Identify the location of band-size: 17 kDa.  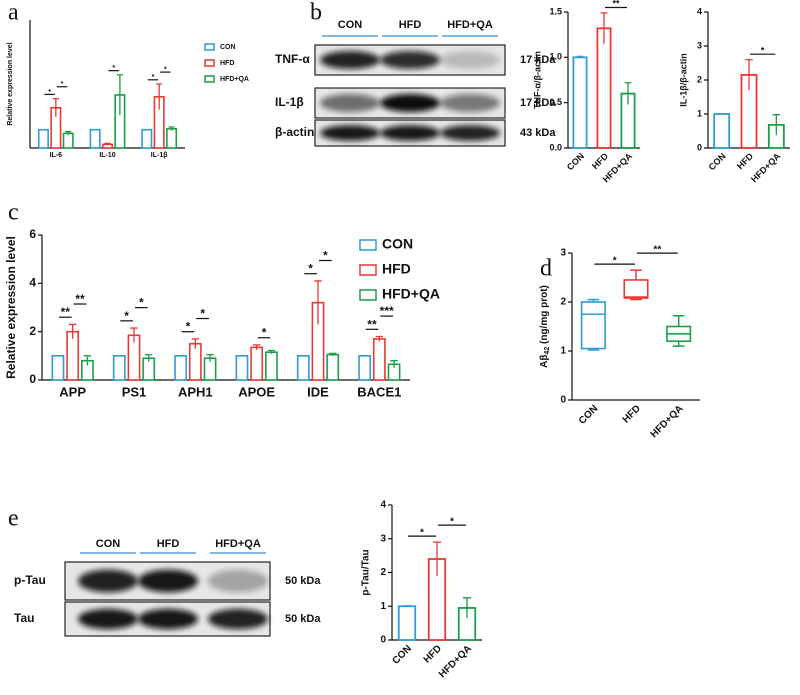
(538, 103).